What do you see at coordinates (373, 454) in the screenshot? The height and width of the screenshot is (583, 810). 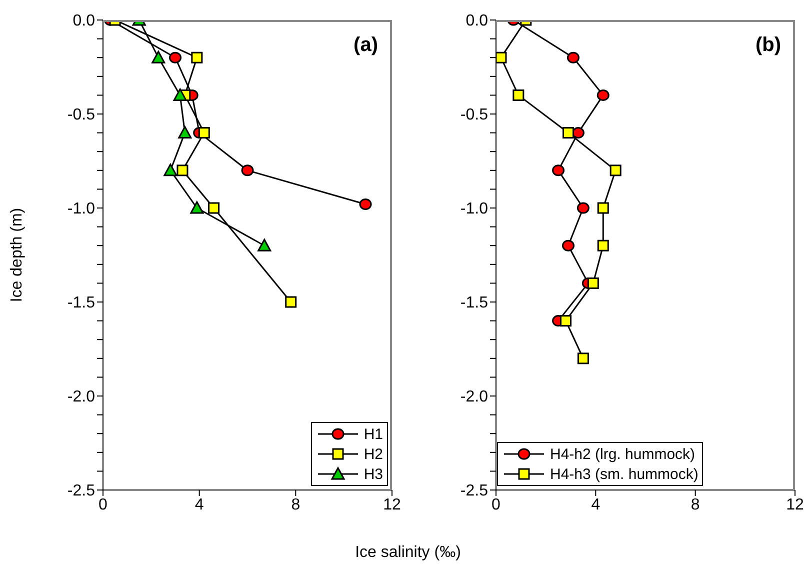 I see `legend-label: H2` at bounding box center [373, 454].